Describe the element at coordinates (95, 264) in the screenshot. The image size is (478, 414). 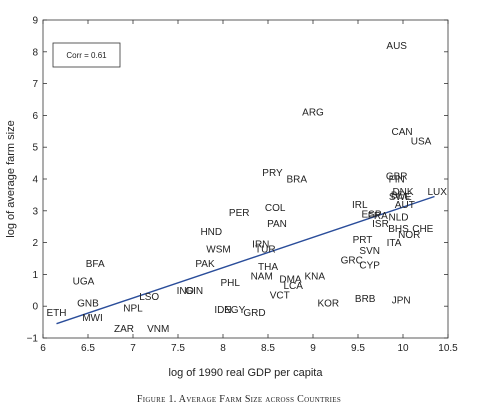
I see `point-label-bfa: BFA` at that location.